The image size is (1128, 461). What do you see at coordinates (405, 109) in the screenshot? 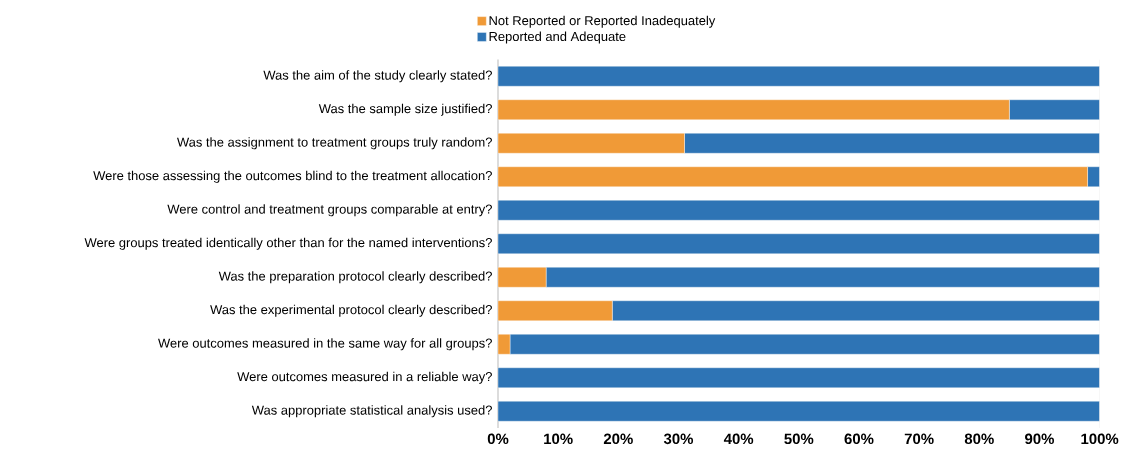
I see `y-tick-label: Was the sample size justified?` at bounding box center [405, 109].